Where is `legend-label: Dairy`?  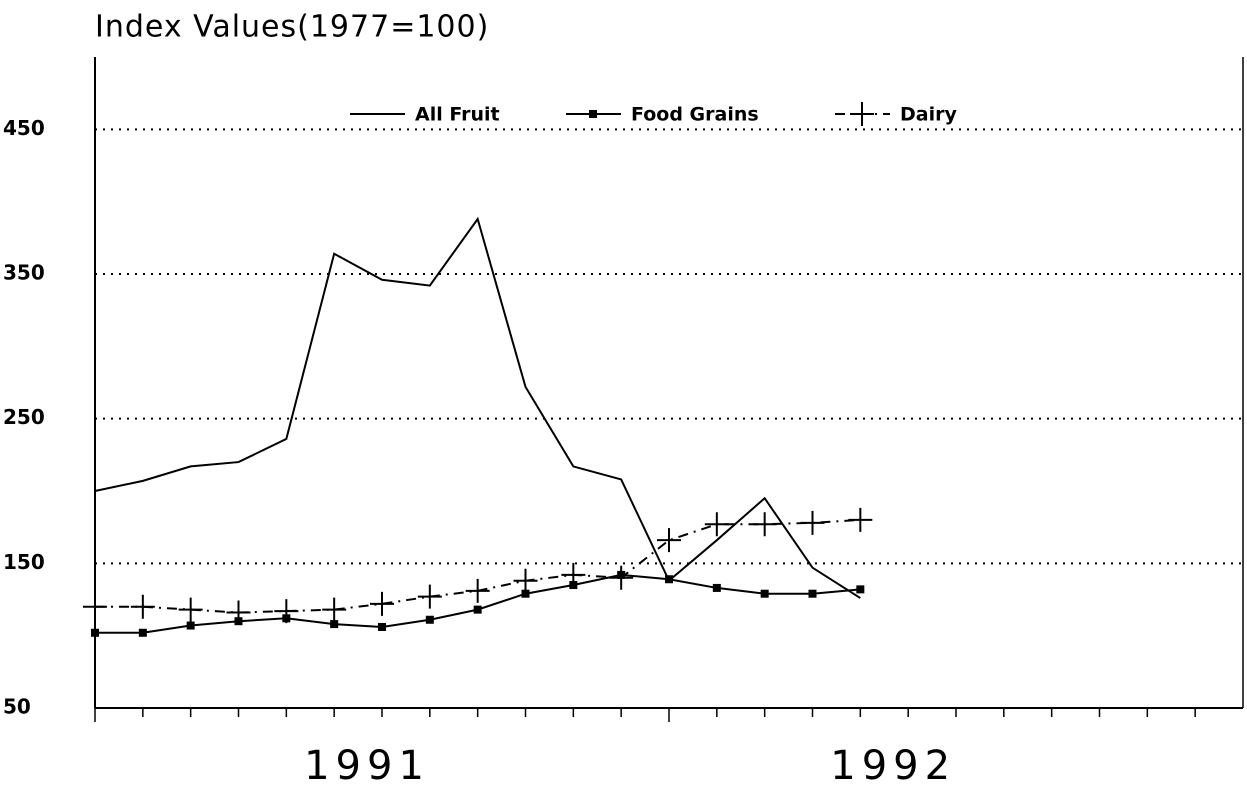
legend-label: Dairy is located at coordinates (928, 115).